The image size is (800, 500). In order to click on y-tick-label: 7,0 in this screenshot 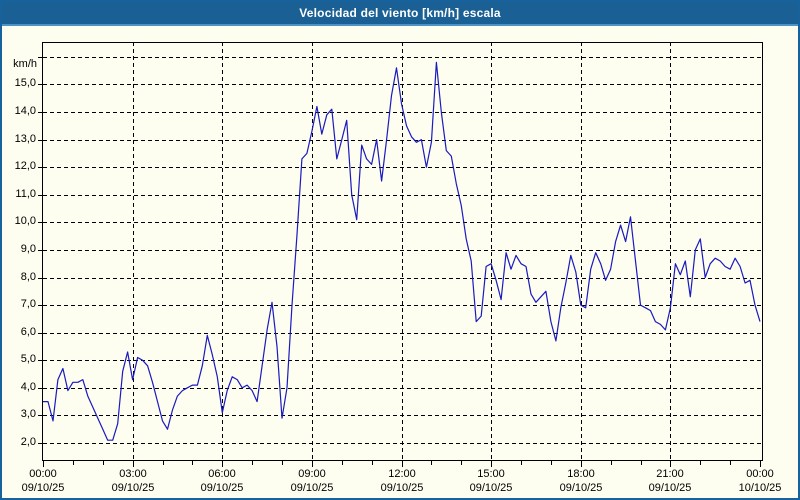, I will do `click(28, 304)`.